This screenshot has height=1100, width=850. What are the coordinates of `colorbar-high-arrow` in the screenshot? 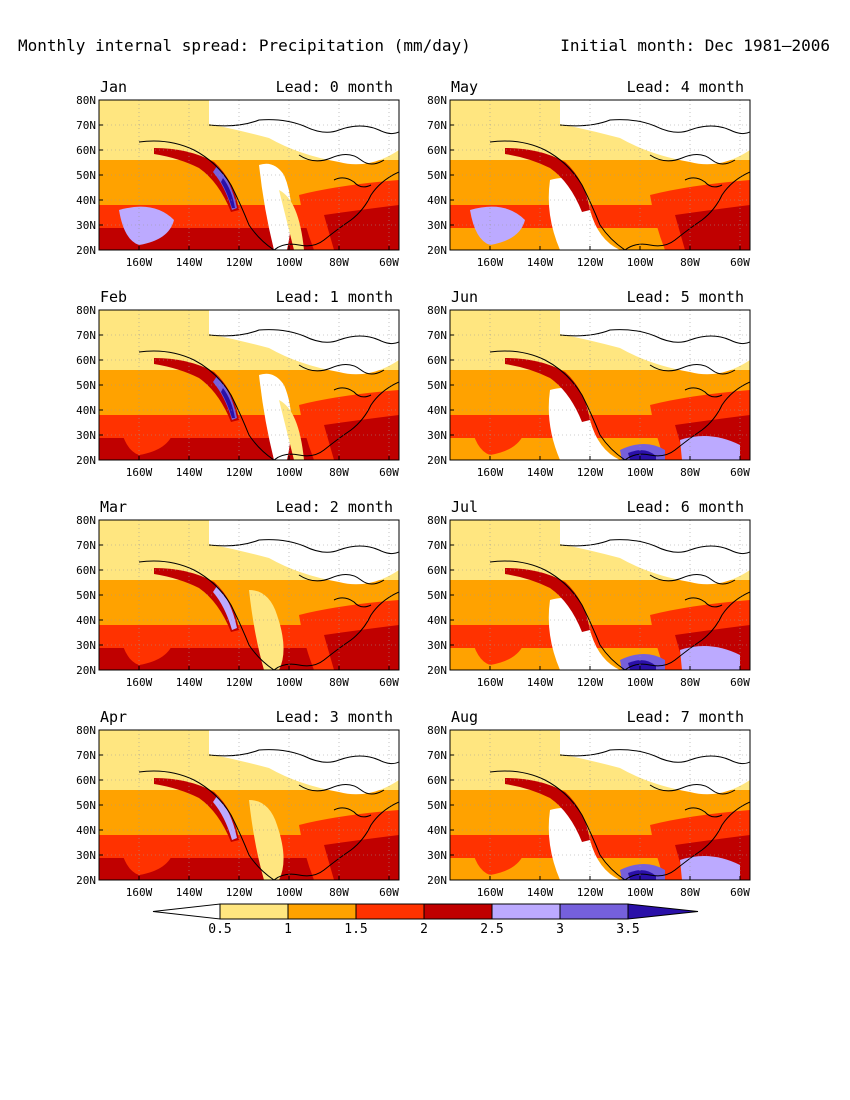 It's located at (663, 911).